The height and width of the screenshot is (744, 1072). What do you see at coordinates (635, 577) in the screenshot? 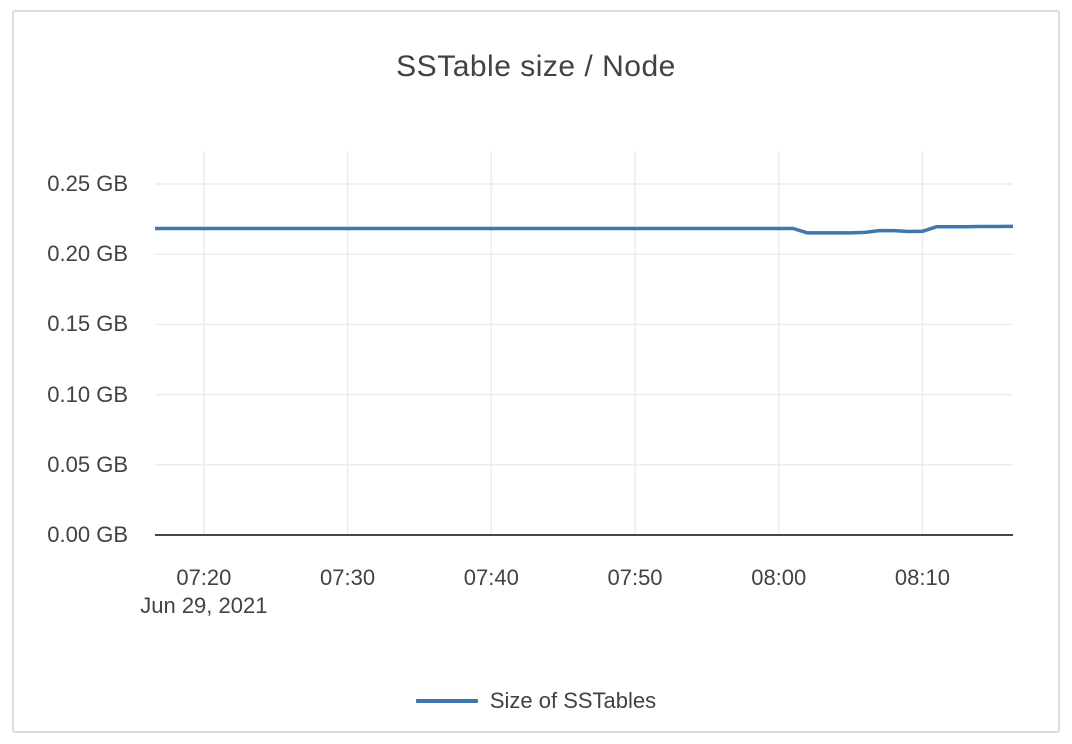
I see `x-tick-label: 07:50` at bounding box center [635, 577].